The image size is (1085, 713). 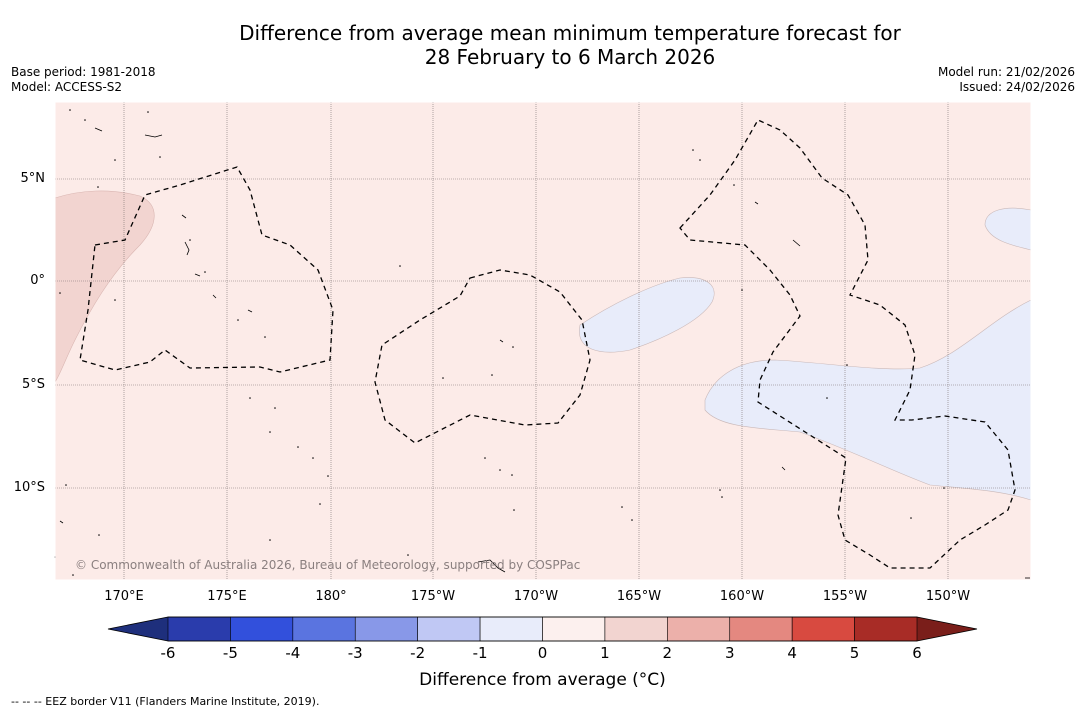 What do you see at coordinates (355, 653) in the screenshot?
I see `colorbar-tick-label: -3` at bounding box center [355, 653].